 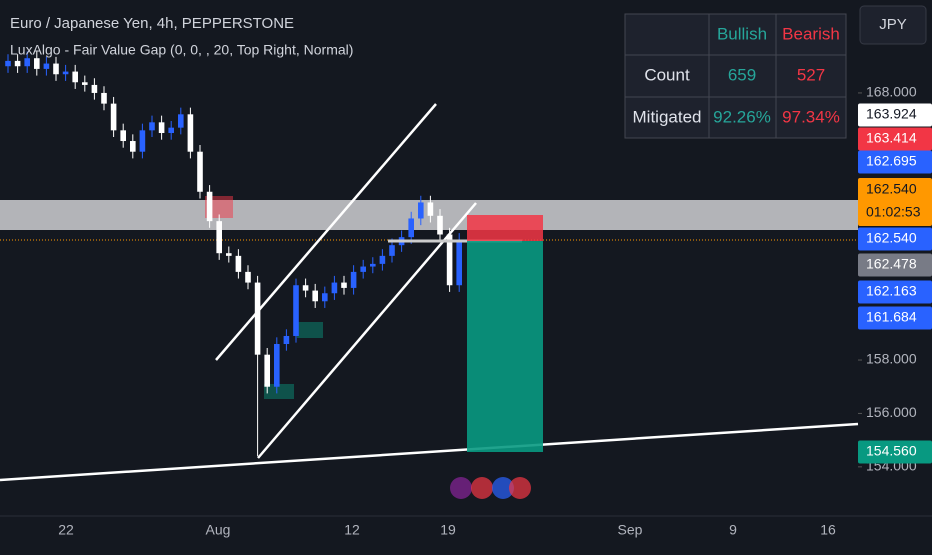 What do you see at coordinates (893, 212) in the screenshot?
I see `countdown-label: 01:02:53` at bounding box center [893, 212].